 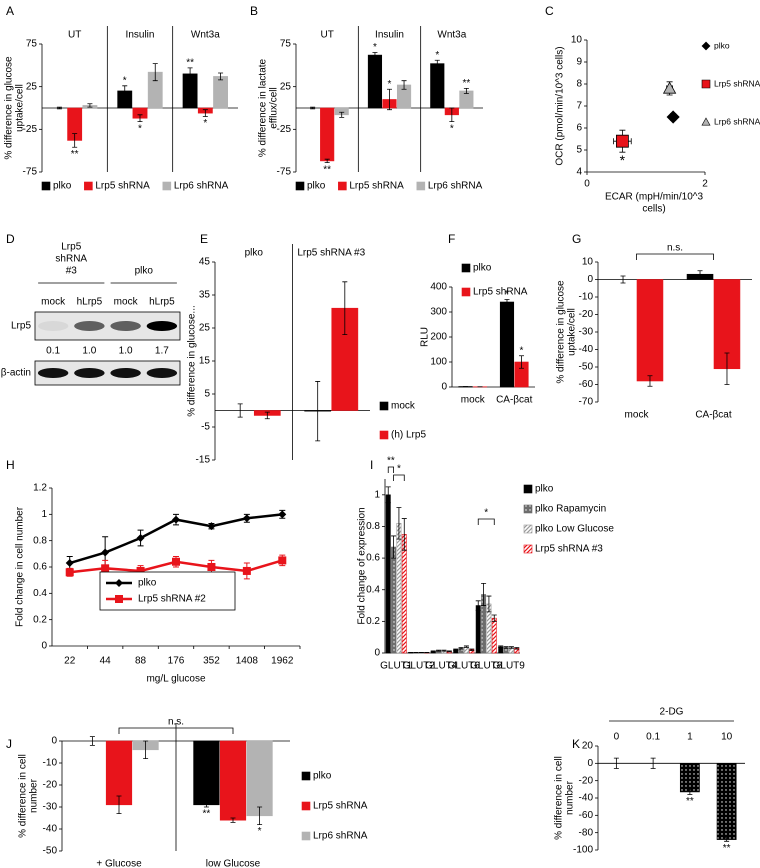 What do you see at coordinates (373, 526) in the screenshot?
I see `y-tick-label: 0.8` at bounding box center [373, 526].